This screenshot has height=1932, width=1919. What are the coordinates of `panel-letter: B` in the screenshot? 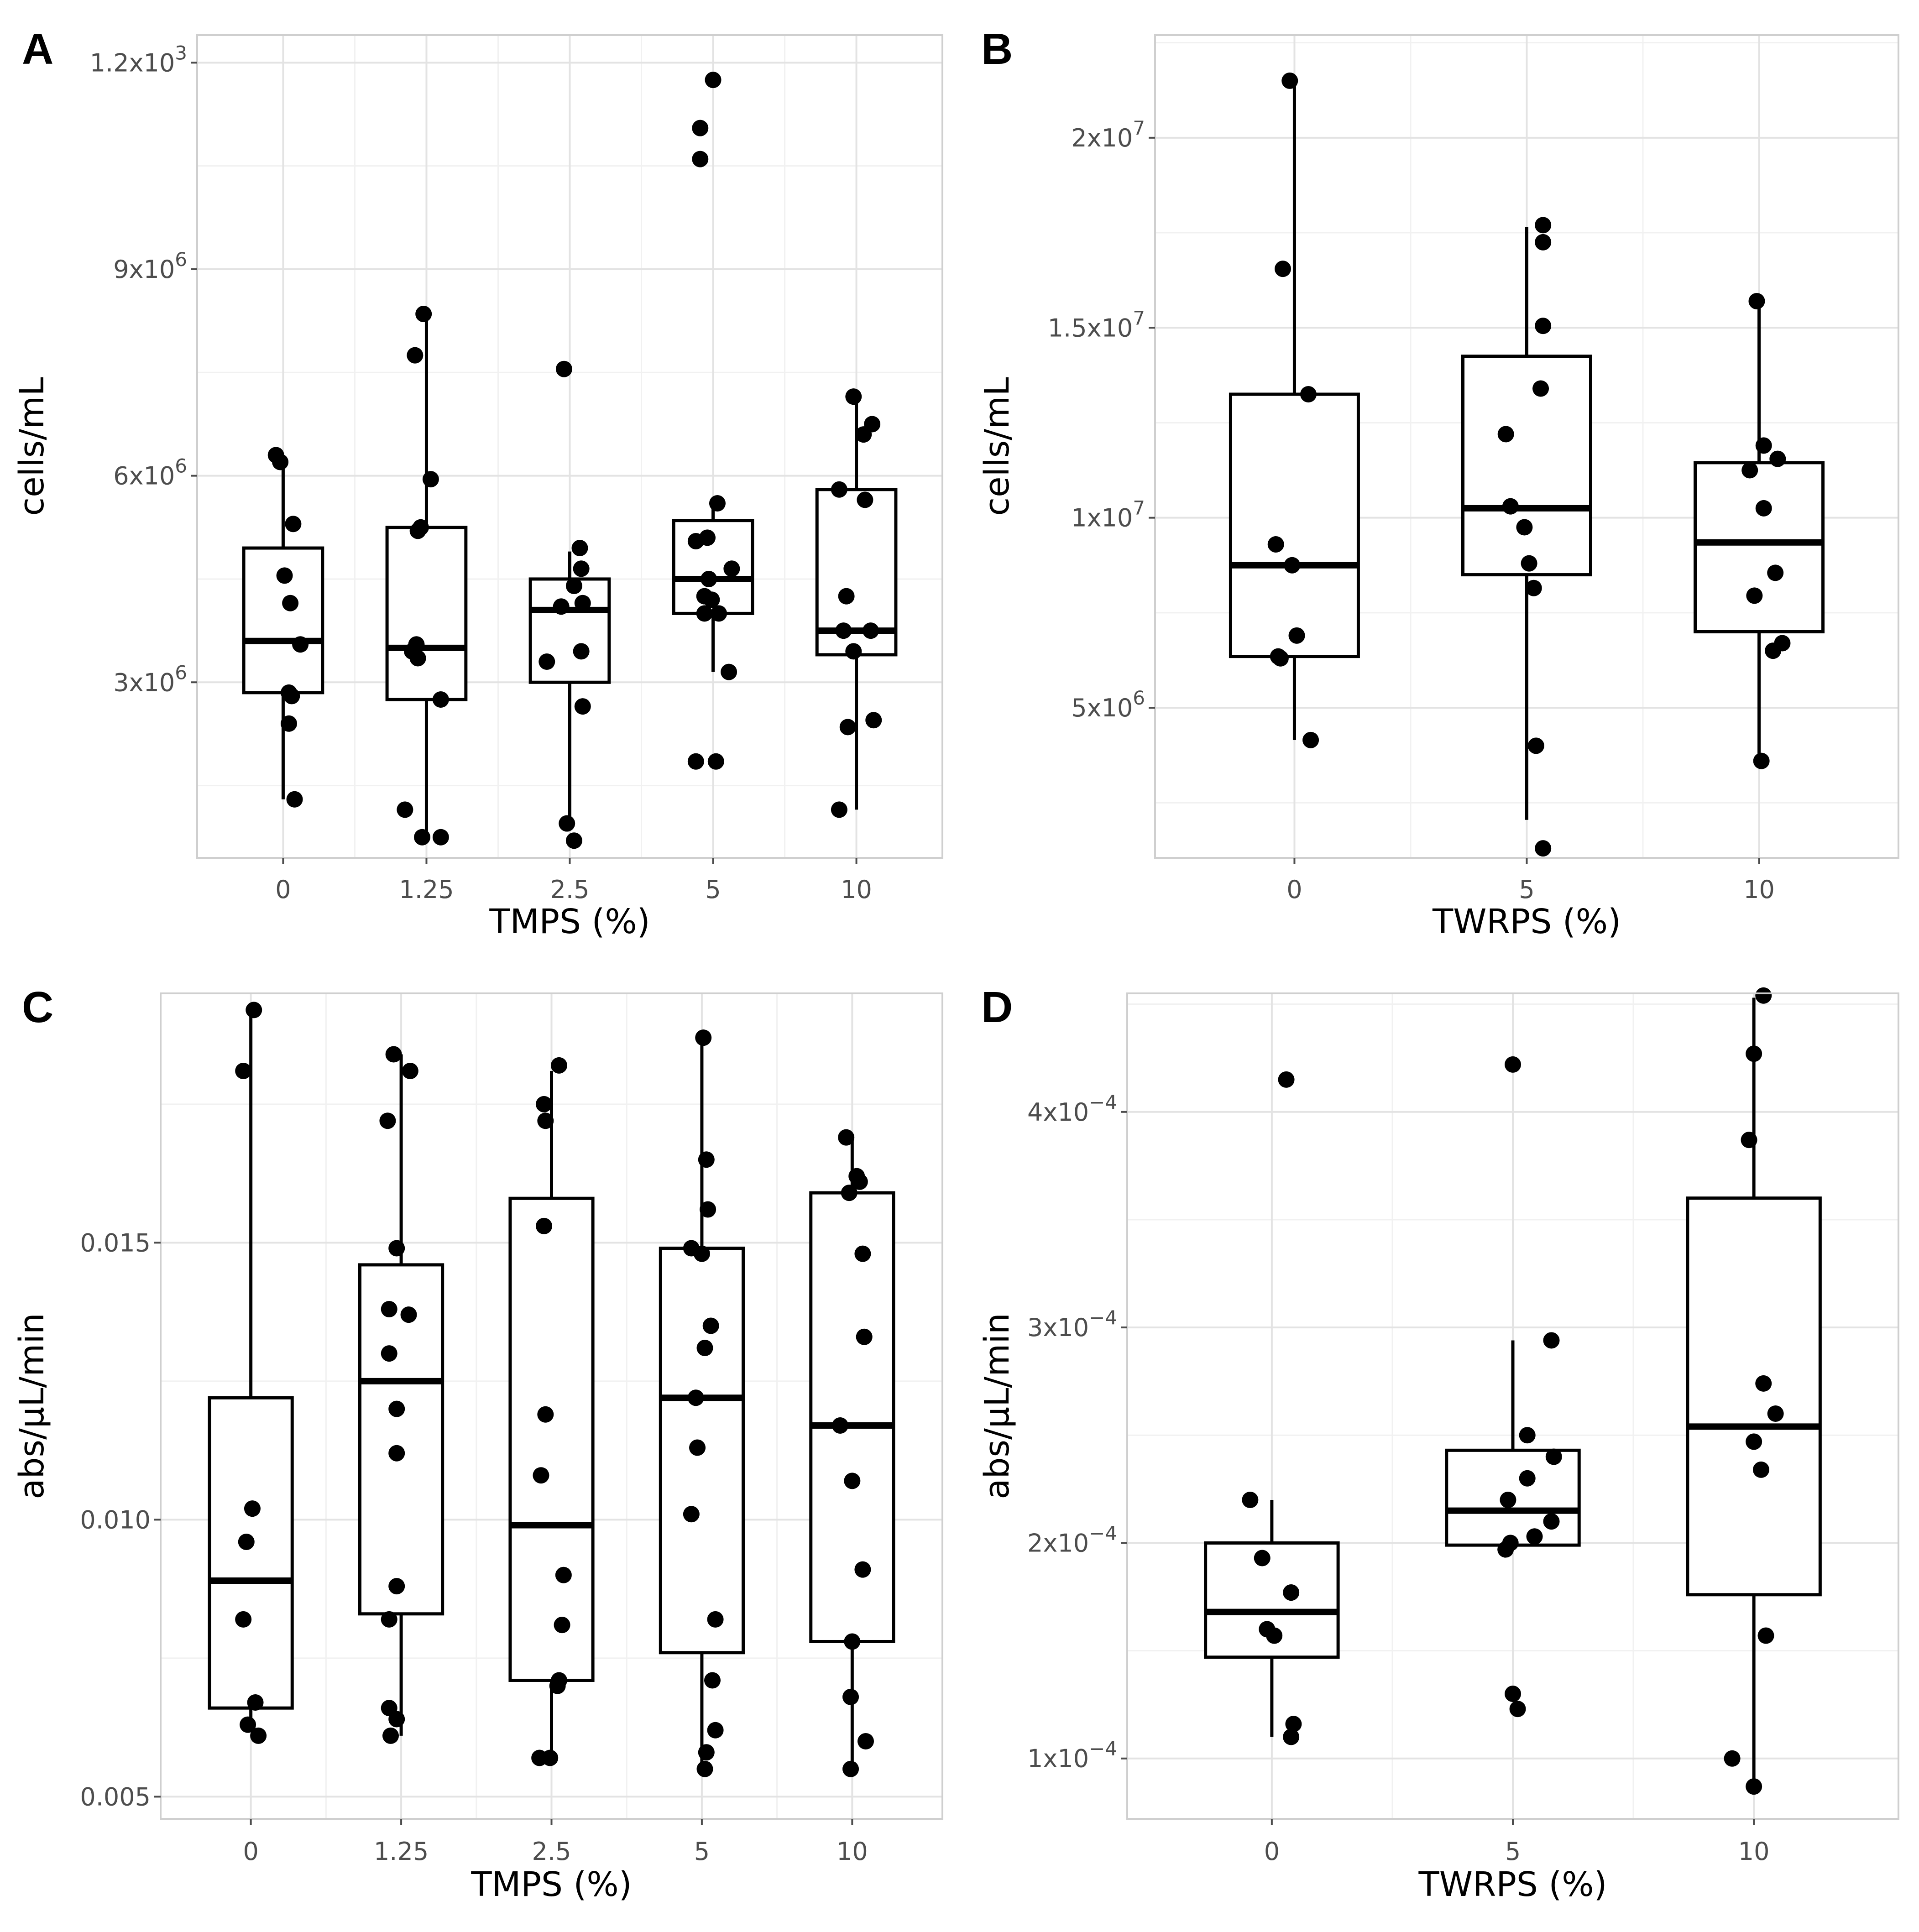 It's located at (997, 49).